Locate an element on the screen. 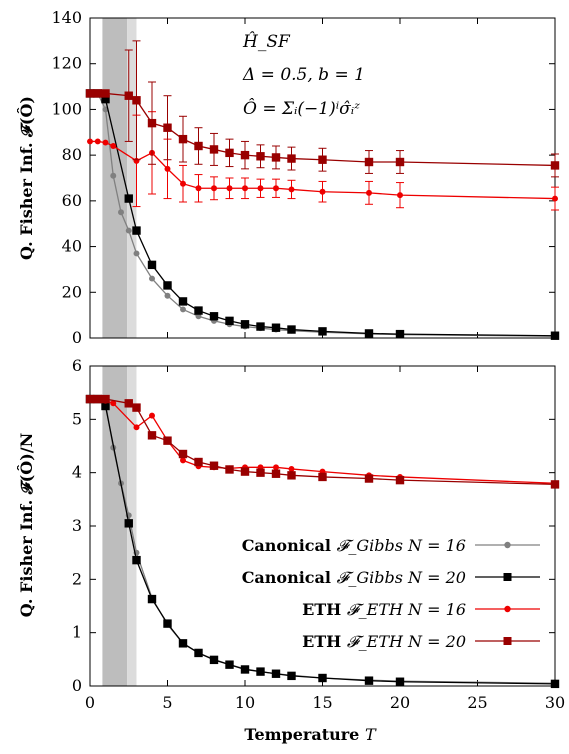 The height and width of the screenshot is (754, 569). legend-label-1: Canonical 𝓕_Gibbs N = 20 is located at coordinates (354, 577).